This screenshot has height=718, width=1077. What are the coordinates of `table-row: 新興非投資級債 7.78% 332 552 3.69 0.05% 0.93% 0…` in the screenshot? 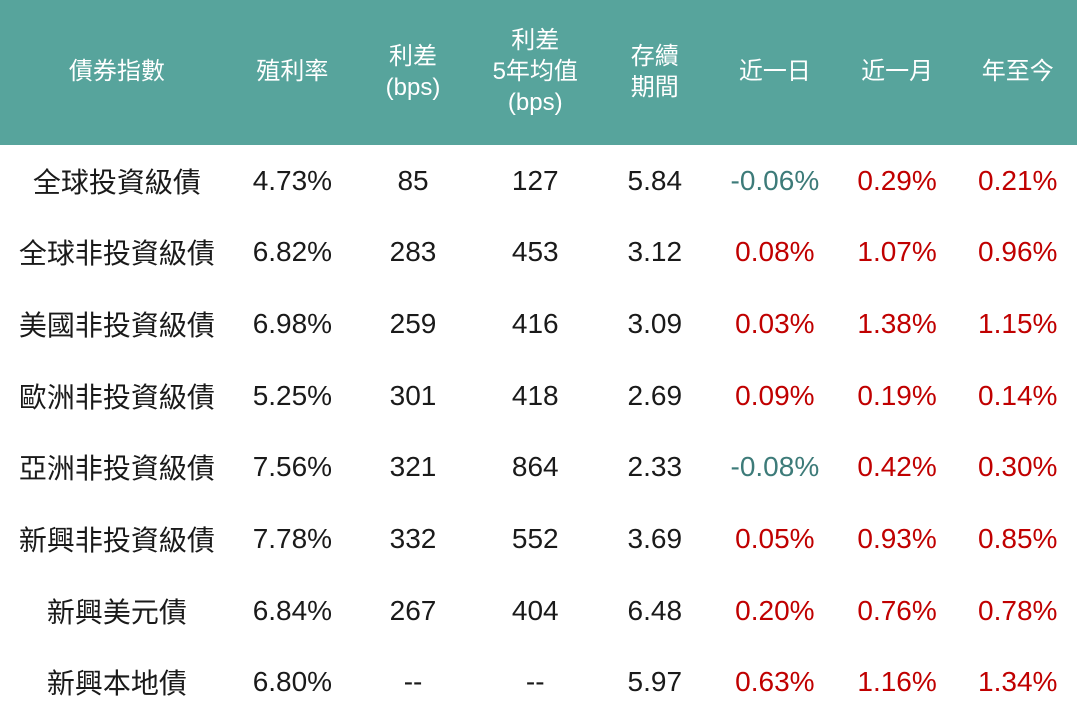 It's located at (538, 539).